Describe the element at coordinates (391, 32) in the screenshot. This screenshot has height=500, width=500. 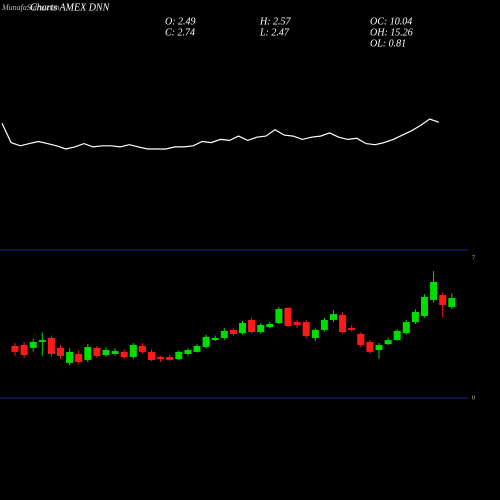
I see `stat-label: OH: 15.26` at that location.